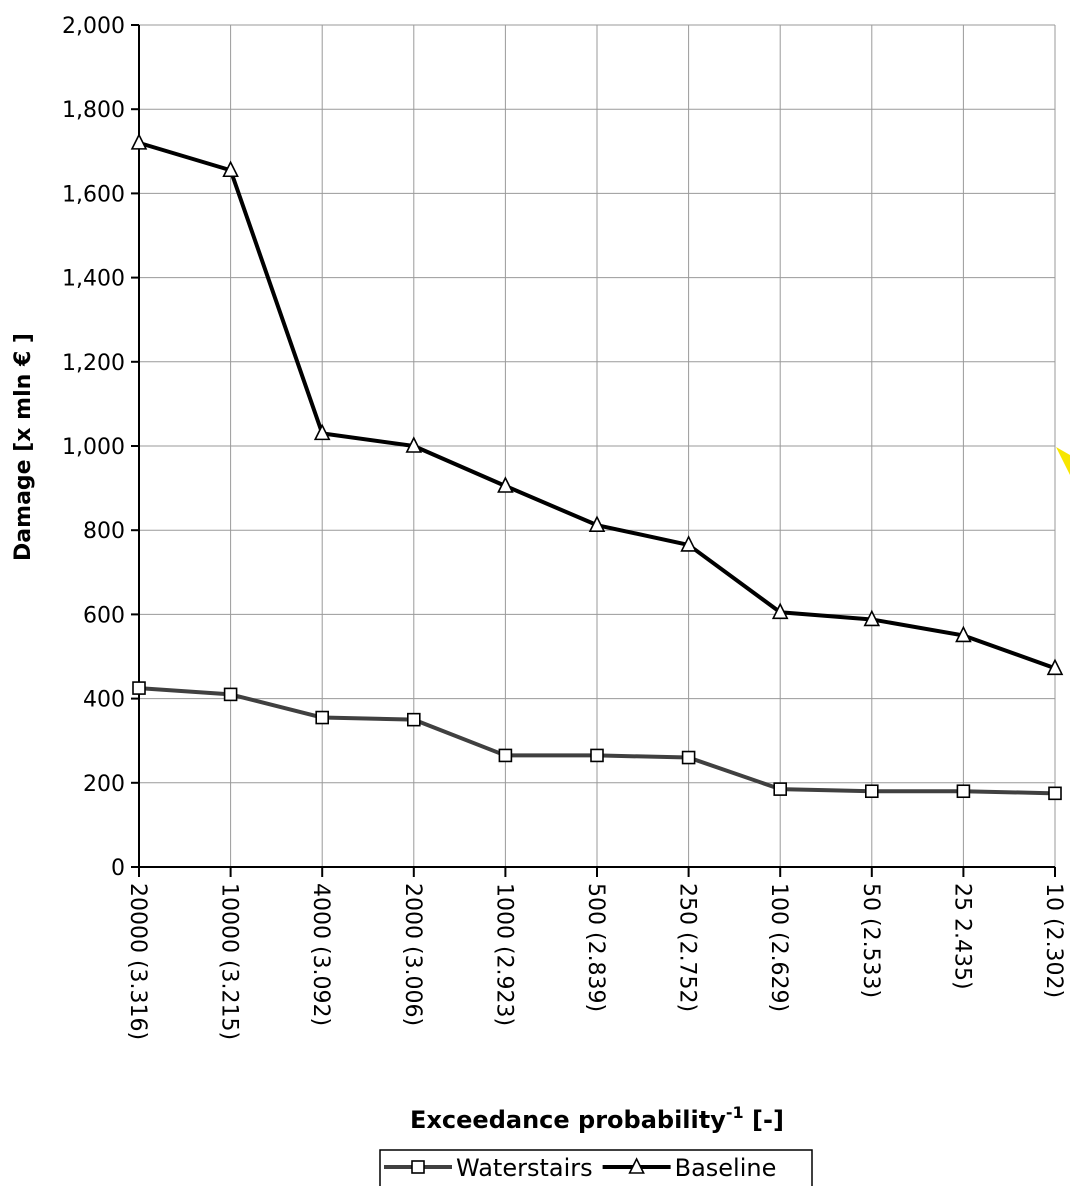 This screenshot has width=1070, height=1186. I want to click on x-tick-label: 50 (2.533), so click(870, 940).